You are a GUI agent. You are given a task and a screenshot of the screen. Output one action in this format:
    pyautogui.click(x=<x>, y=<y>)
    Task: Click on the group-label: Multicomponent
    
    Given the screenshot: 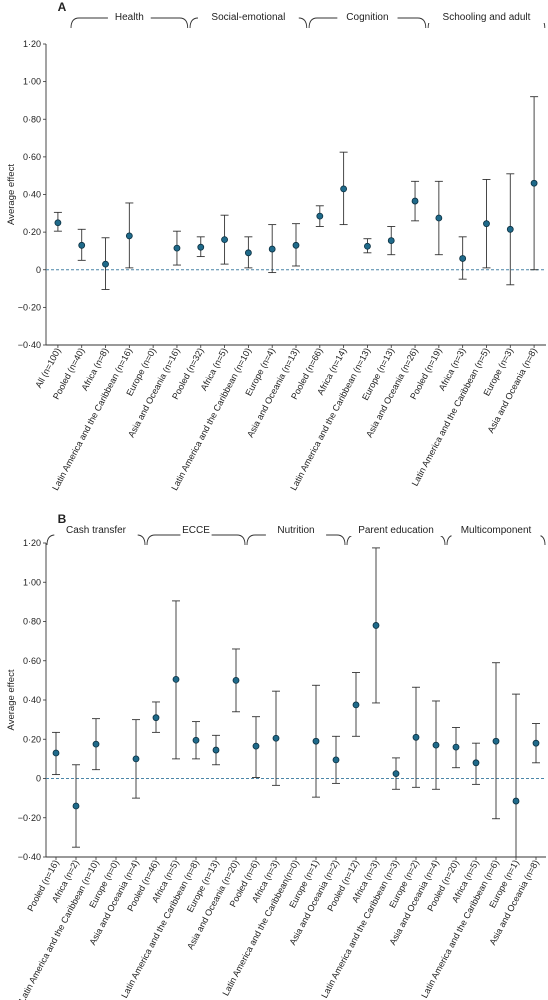 What is the action you would take?
    pyautogui.click(x=496, y=530)
    